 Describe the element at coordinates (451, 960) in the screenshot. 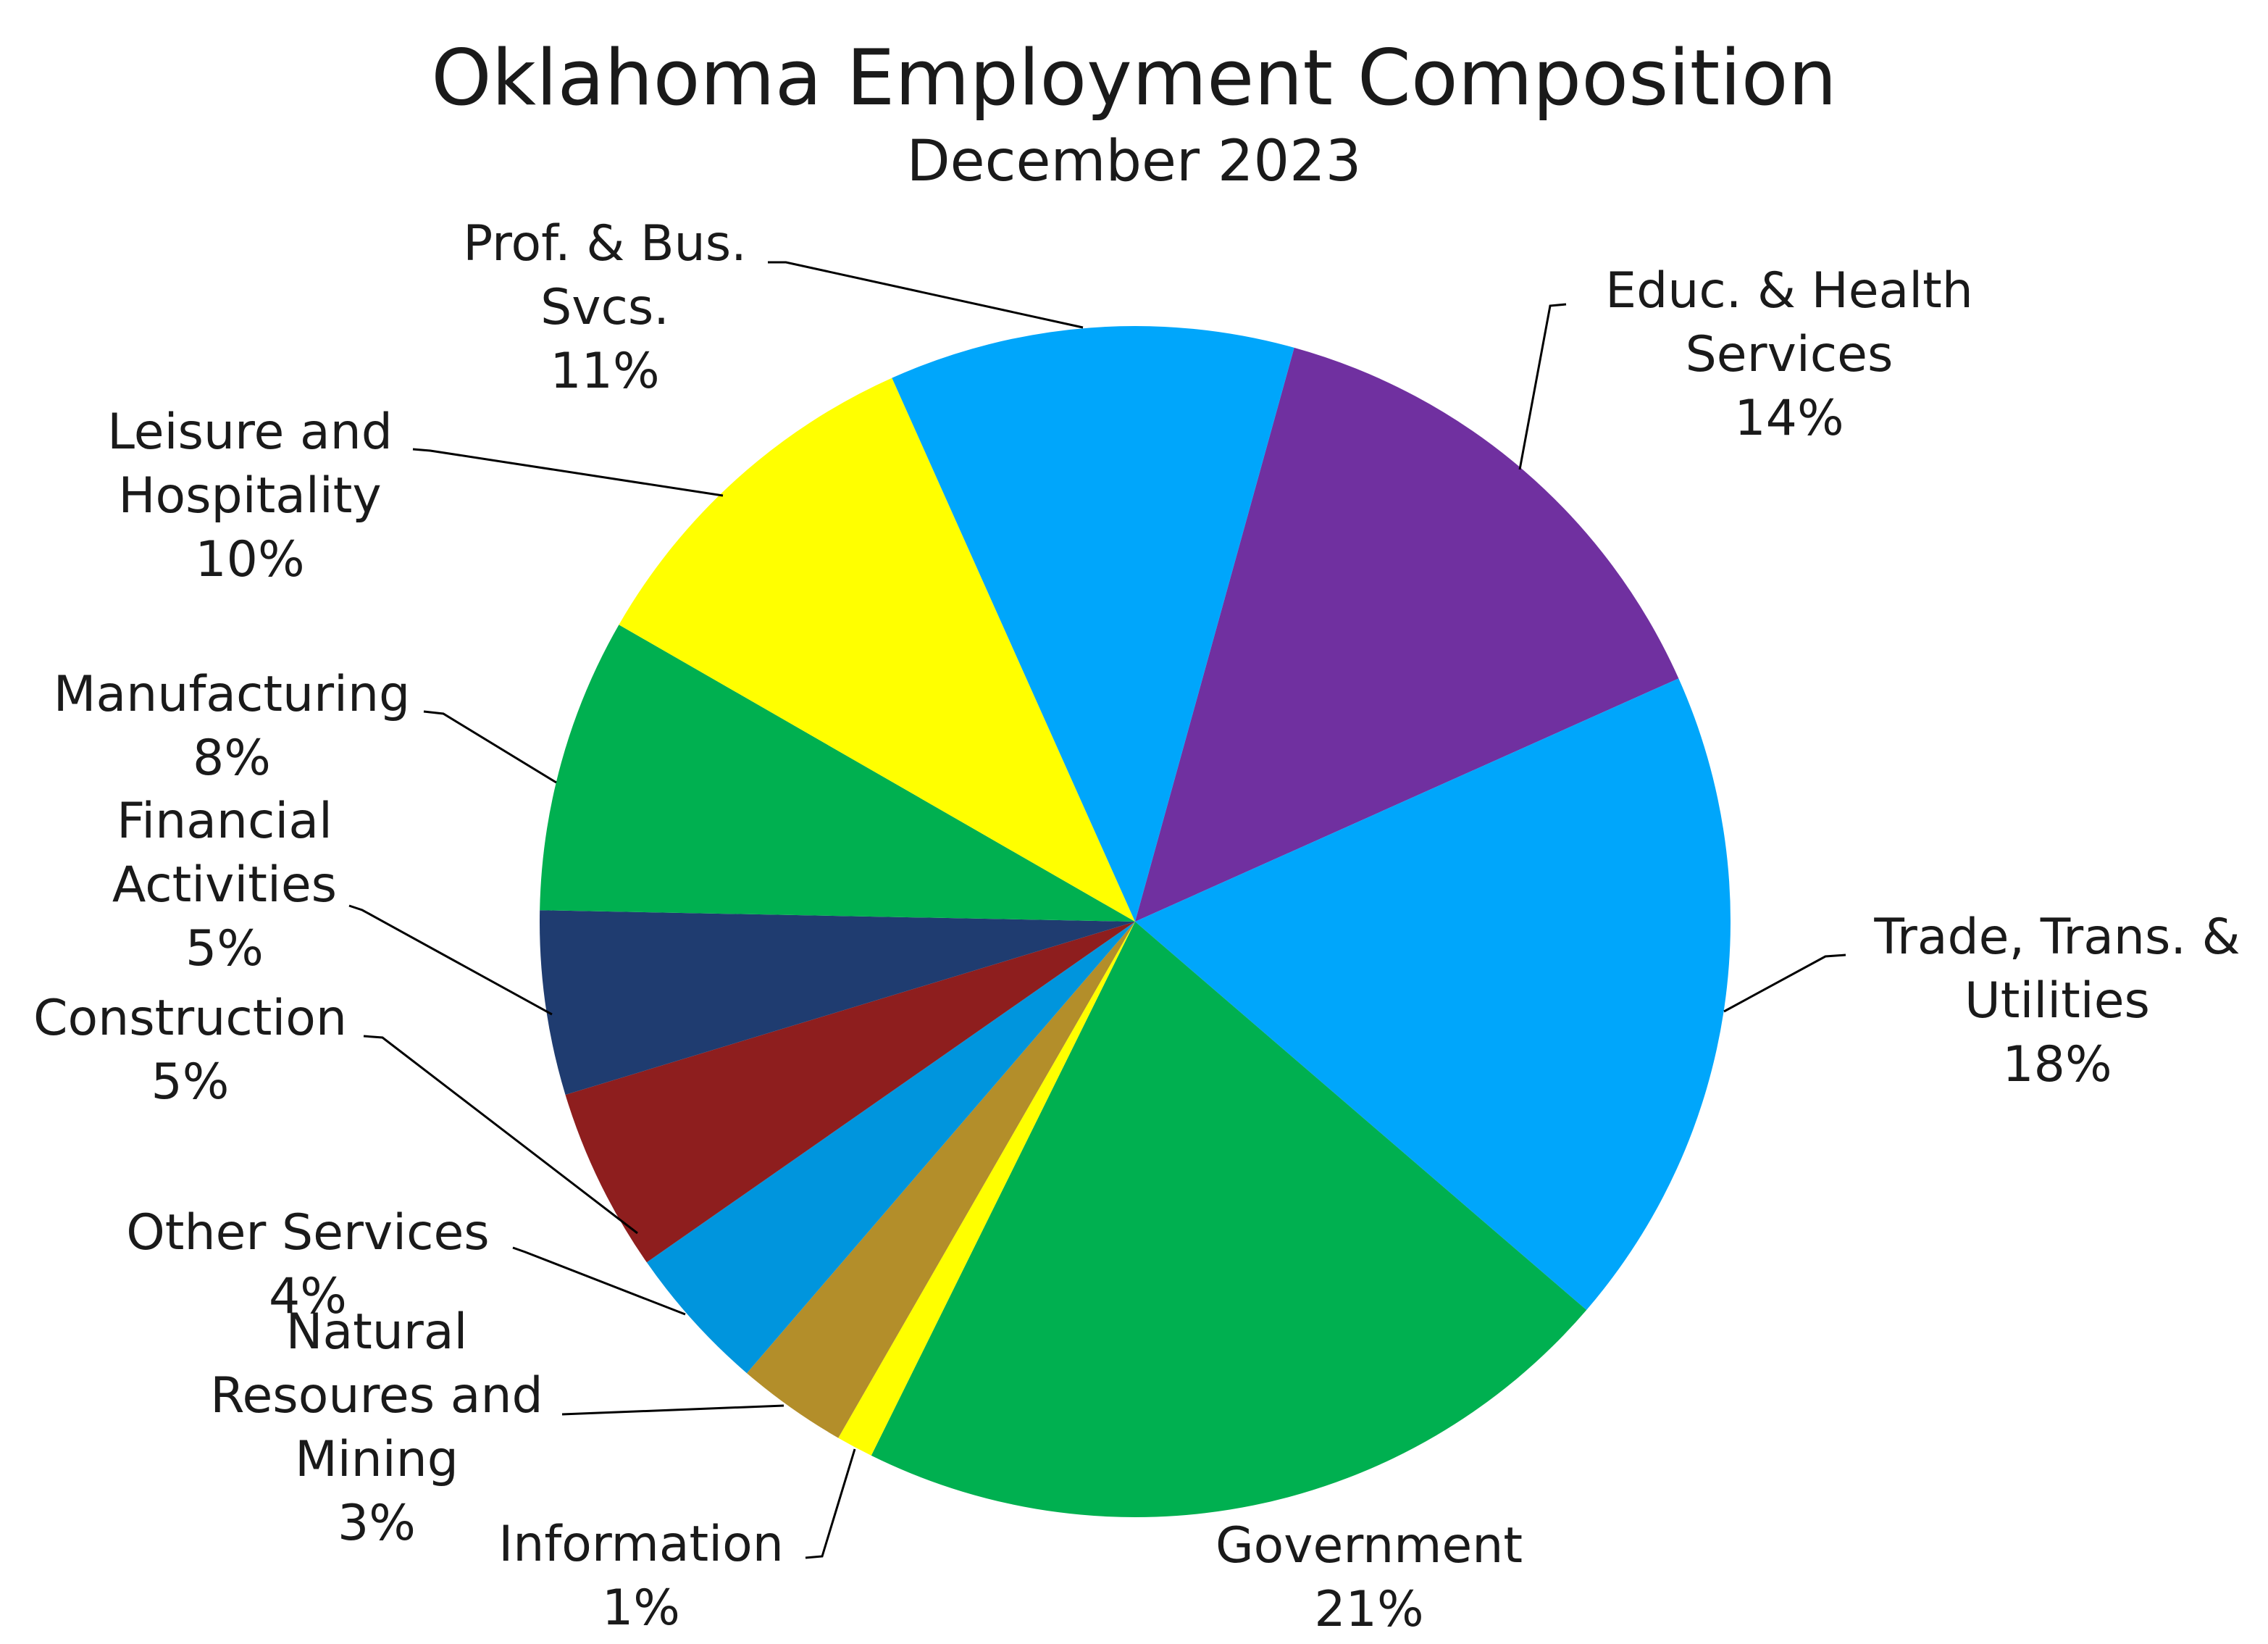

I see `leader-financial` at that location.